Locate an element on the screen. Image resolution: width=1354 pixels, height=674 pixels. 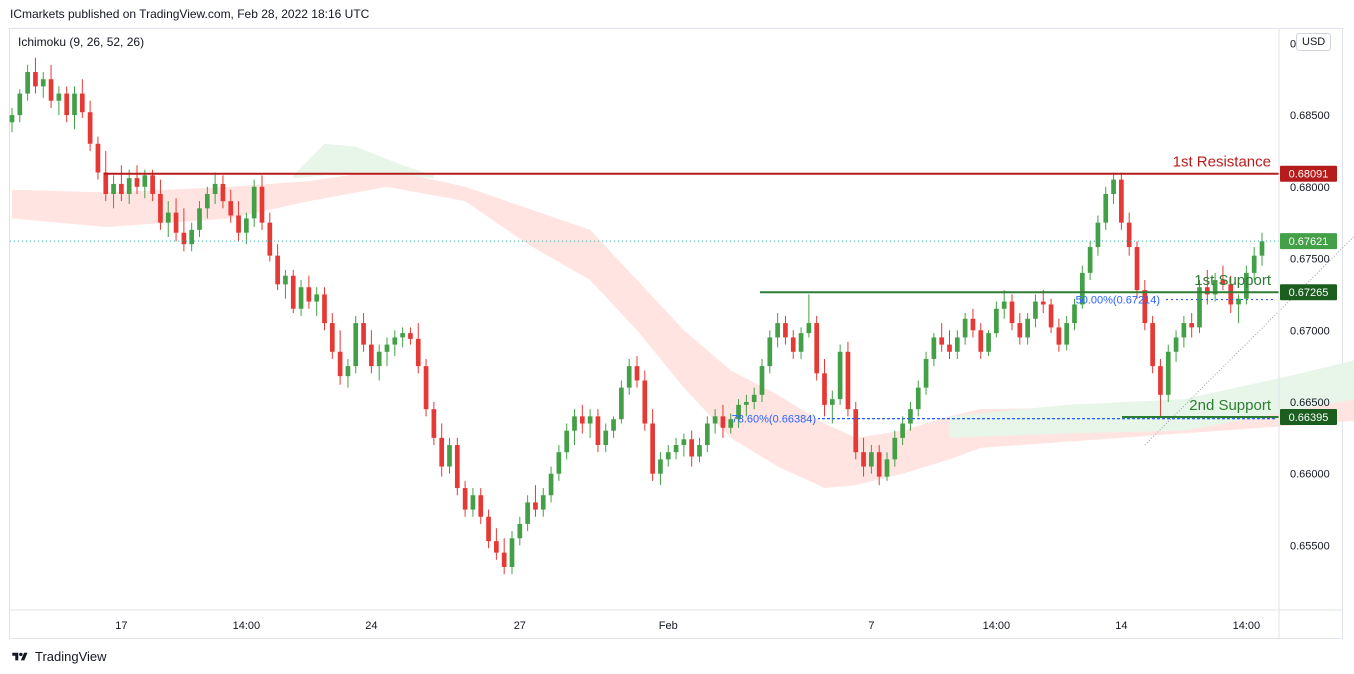
bull-cloud-early is located at coordinates (363, 161).